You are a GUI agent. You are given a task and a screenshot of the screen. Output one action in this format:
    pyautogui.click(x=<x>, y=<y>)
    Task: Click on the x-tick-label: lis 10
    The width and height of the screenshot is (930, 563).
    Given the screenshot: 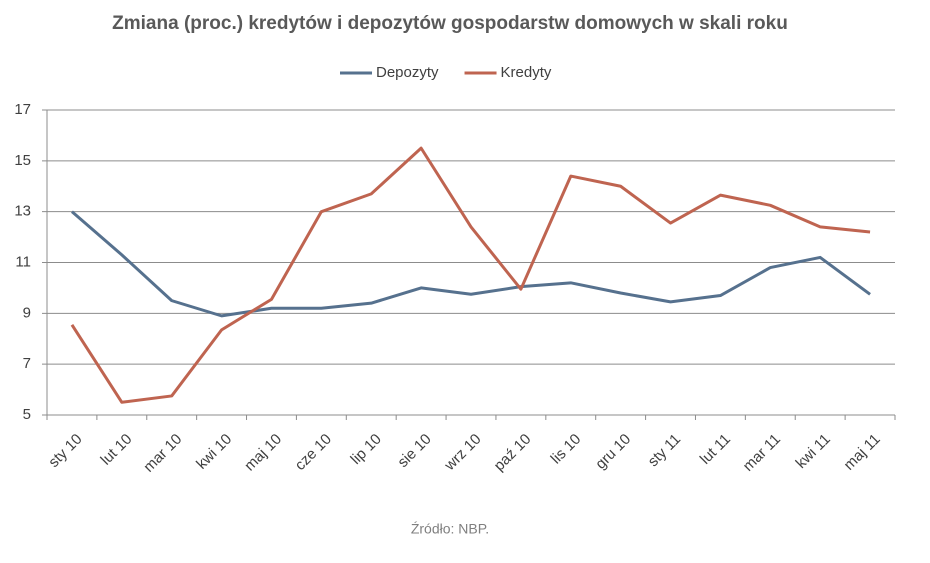 What is the action you would take?
    pyautogui.click(x=566, y=449)
    